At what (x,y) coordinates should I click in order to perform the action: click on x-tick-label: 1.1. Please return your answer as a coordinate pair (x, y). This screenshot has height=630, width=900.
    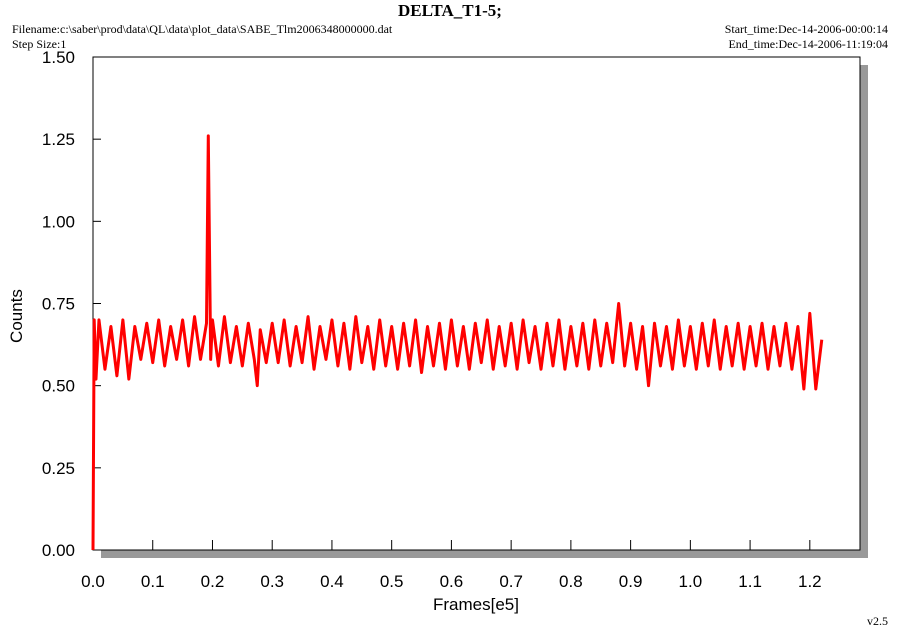
    Looking at the image, I should click on (750, 581).